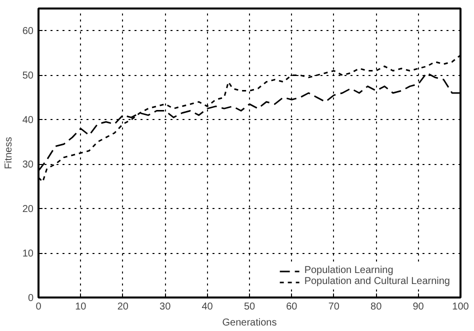 Image resolution: width=474 pixels, height=331 pixels. I want to click on legend-label: Population and Cultural Learning, so click(377, 281).